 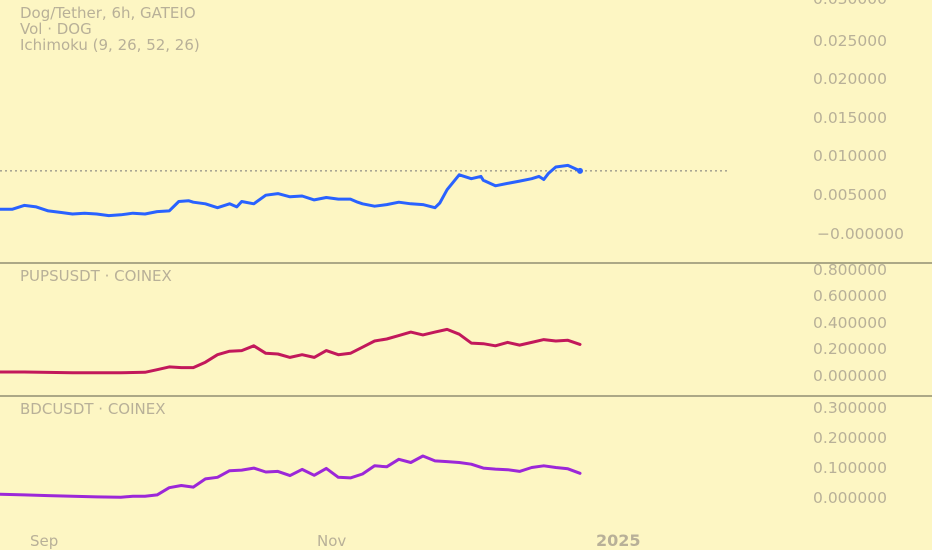 I want to click on time-axis-label: 2025, so click(x=618, y=540).